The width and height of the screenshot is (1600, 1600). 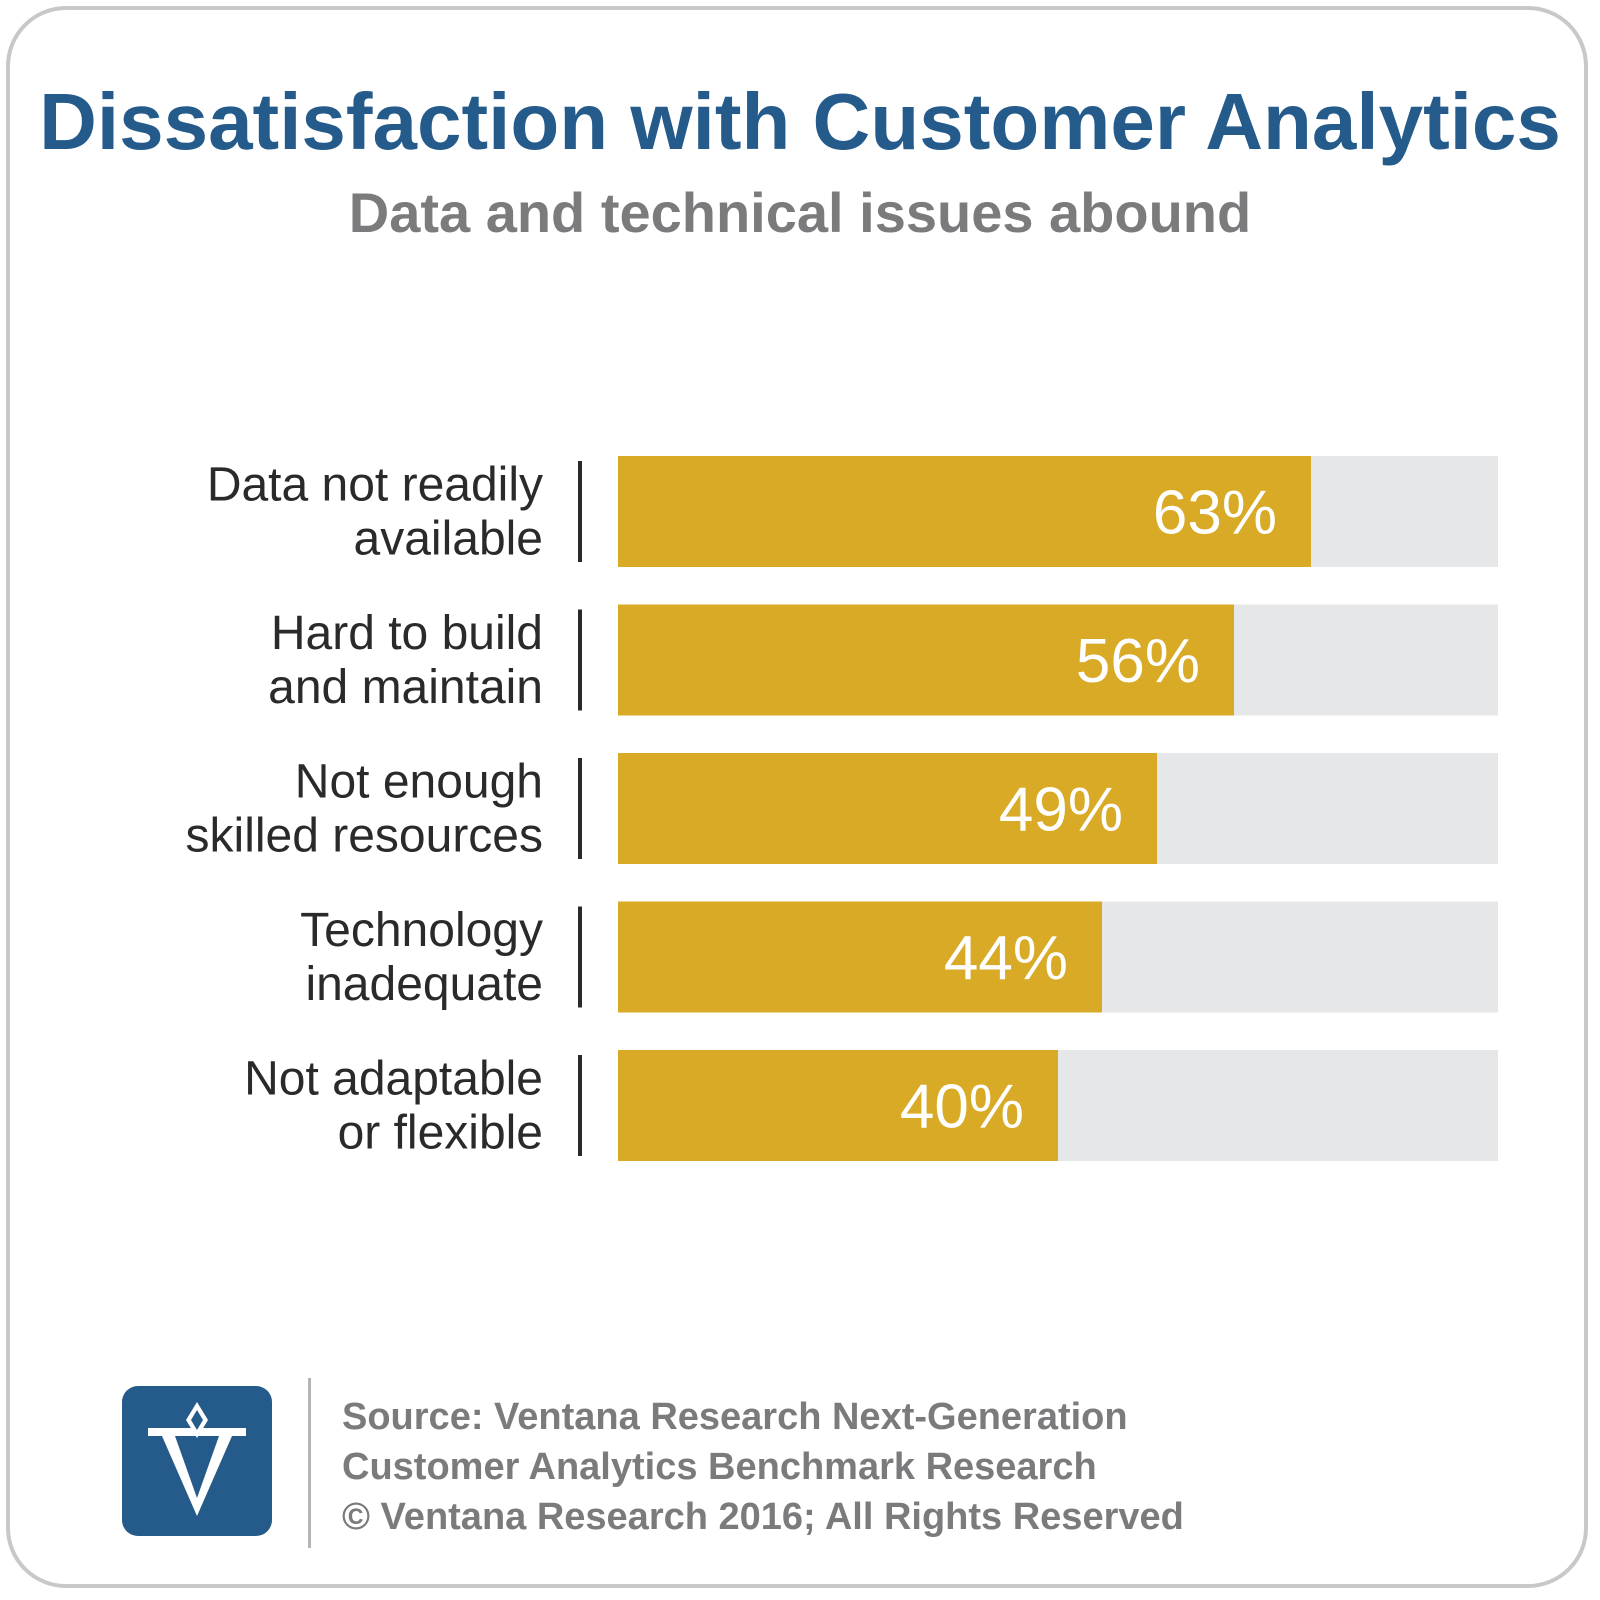 I want to click on bar-value-label: 56%, so click(x=1138, y=661).